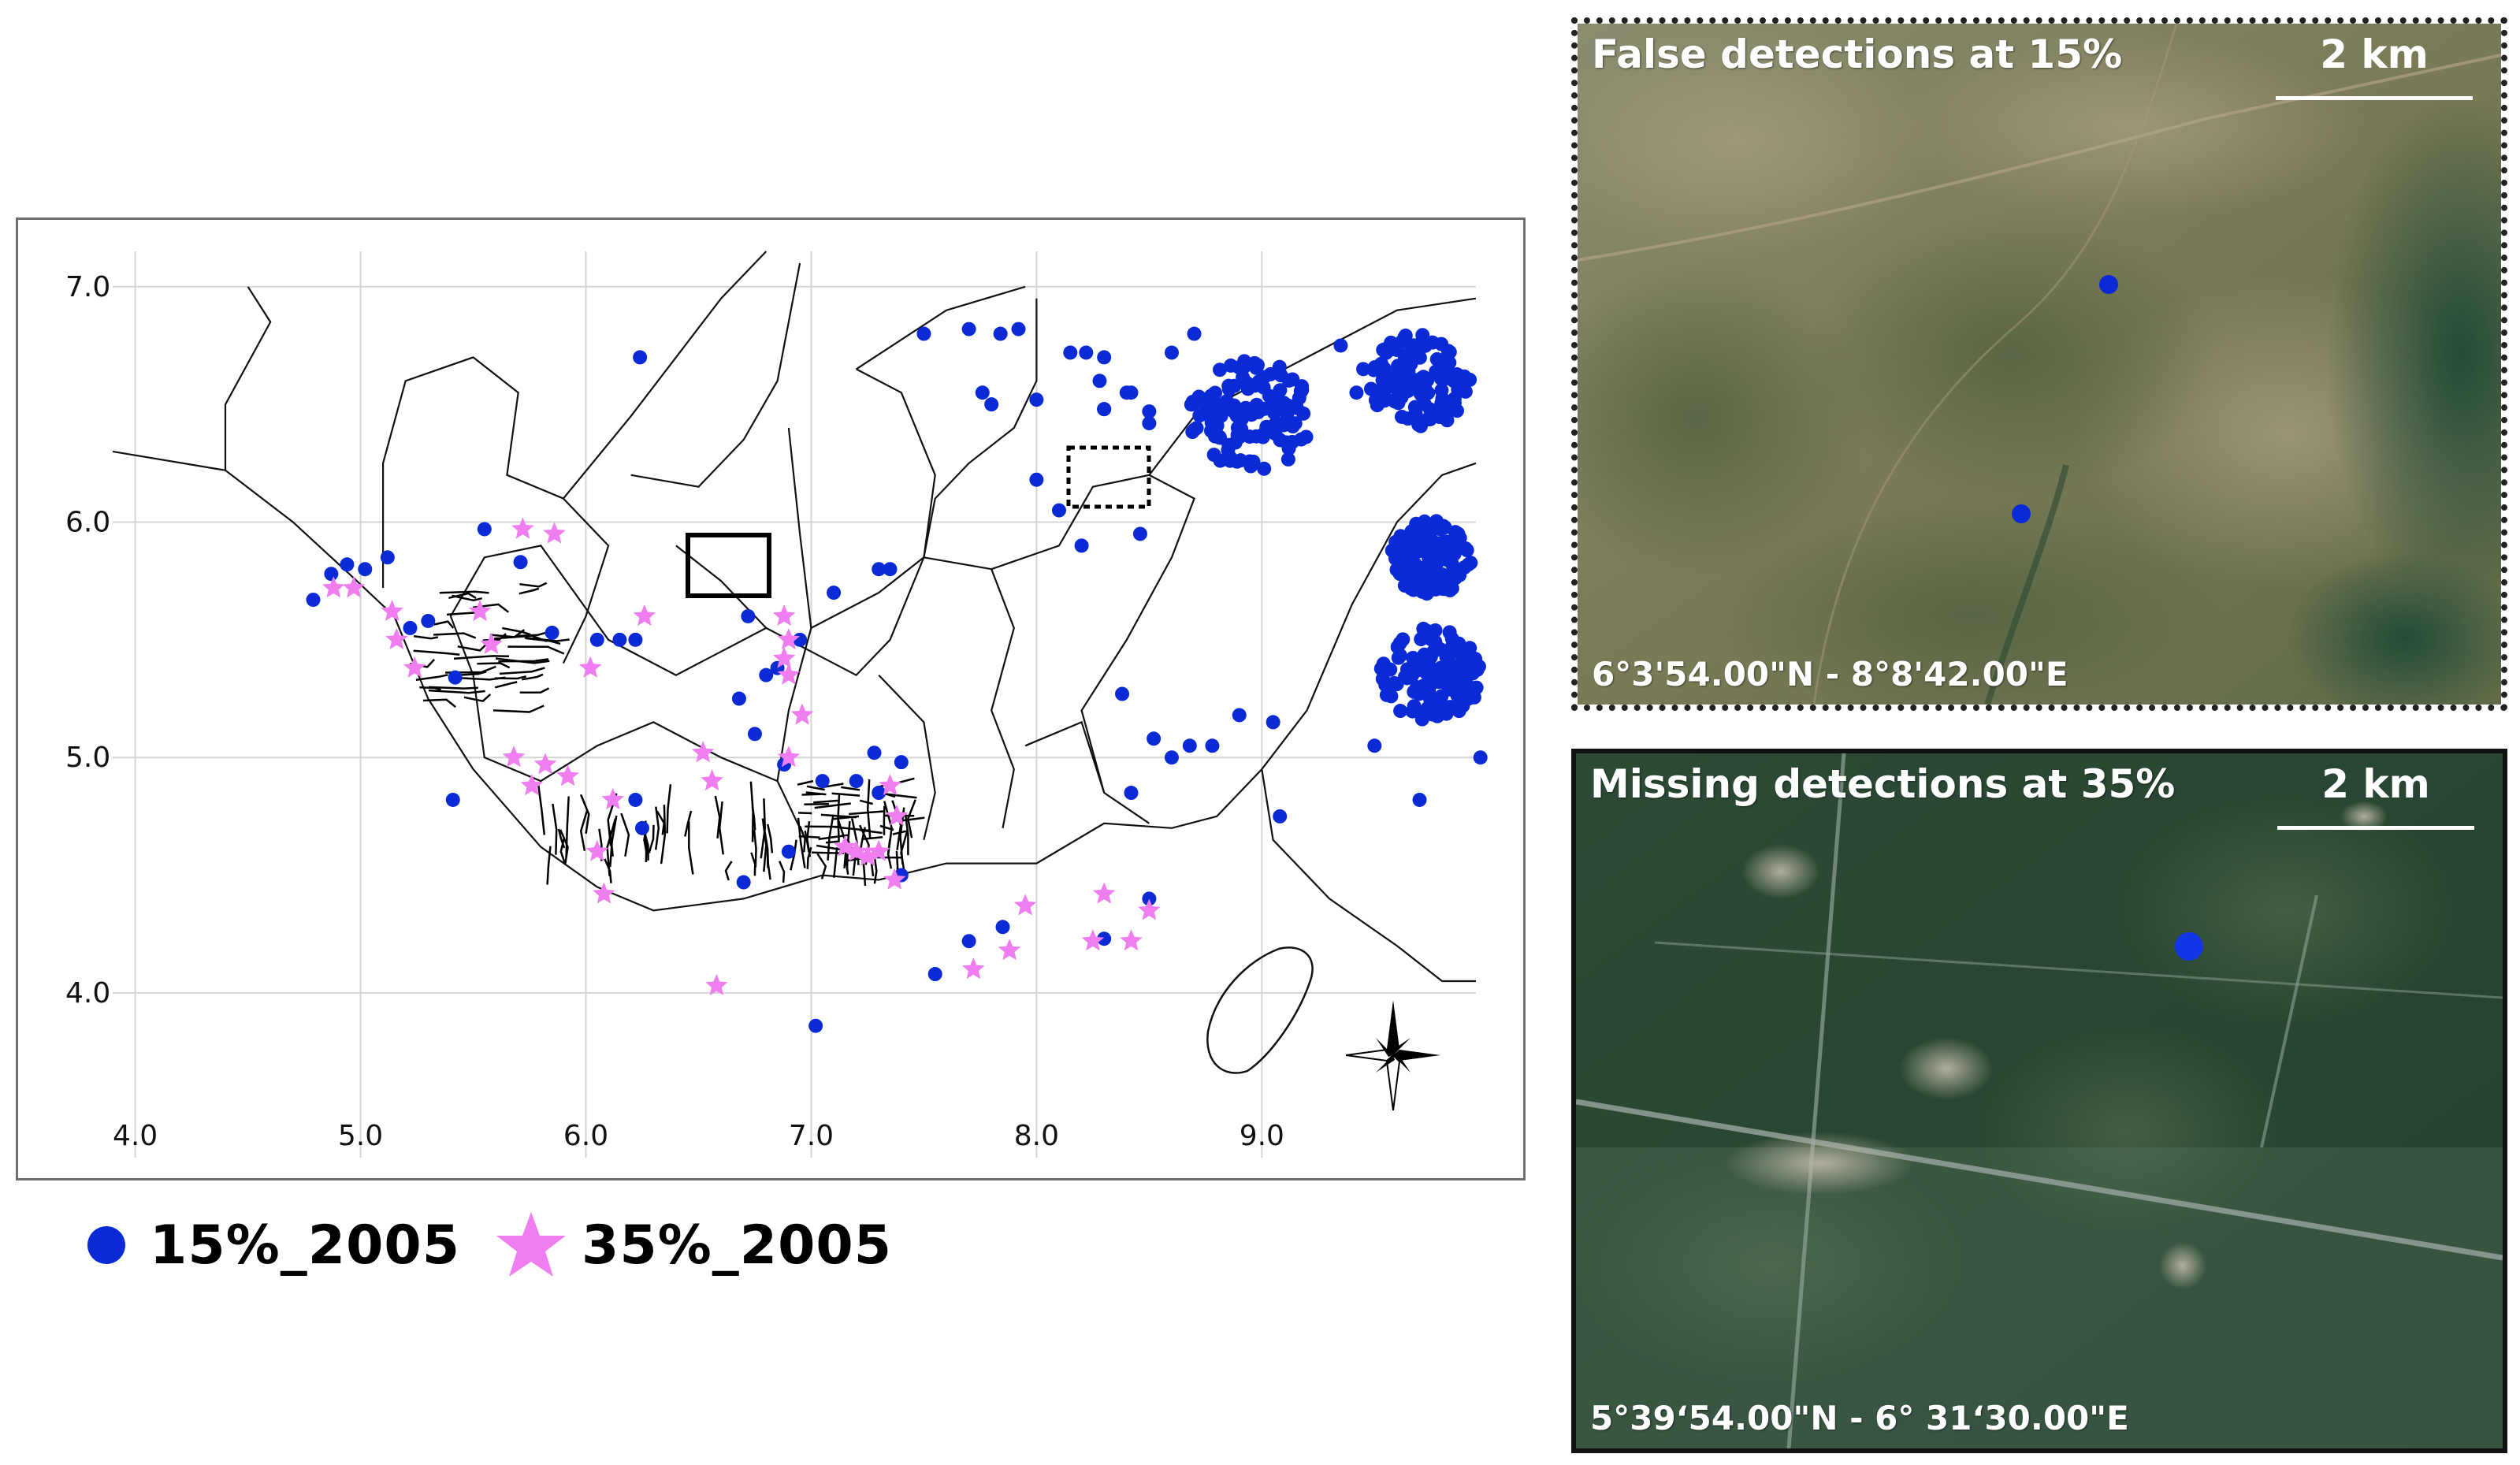  Describe the element at coordinates (2021, 513) in the screenshot. I see `false-detection-marker` at that location.